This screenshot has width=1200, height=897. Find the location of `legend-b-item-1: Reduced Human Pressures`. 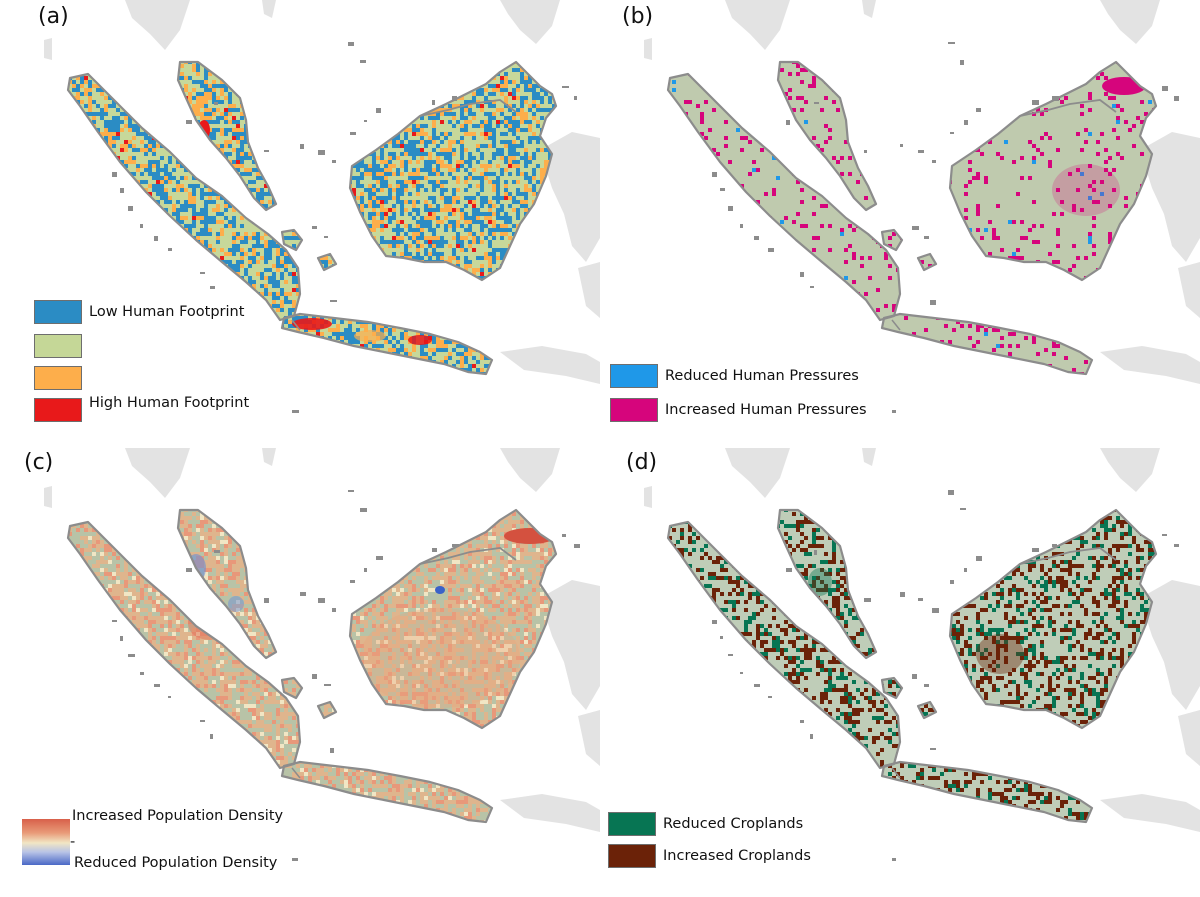

legend-b-item-1: Reduced Human Pressures is located at coordinates (734, 376).